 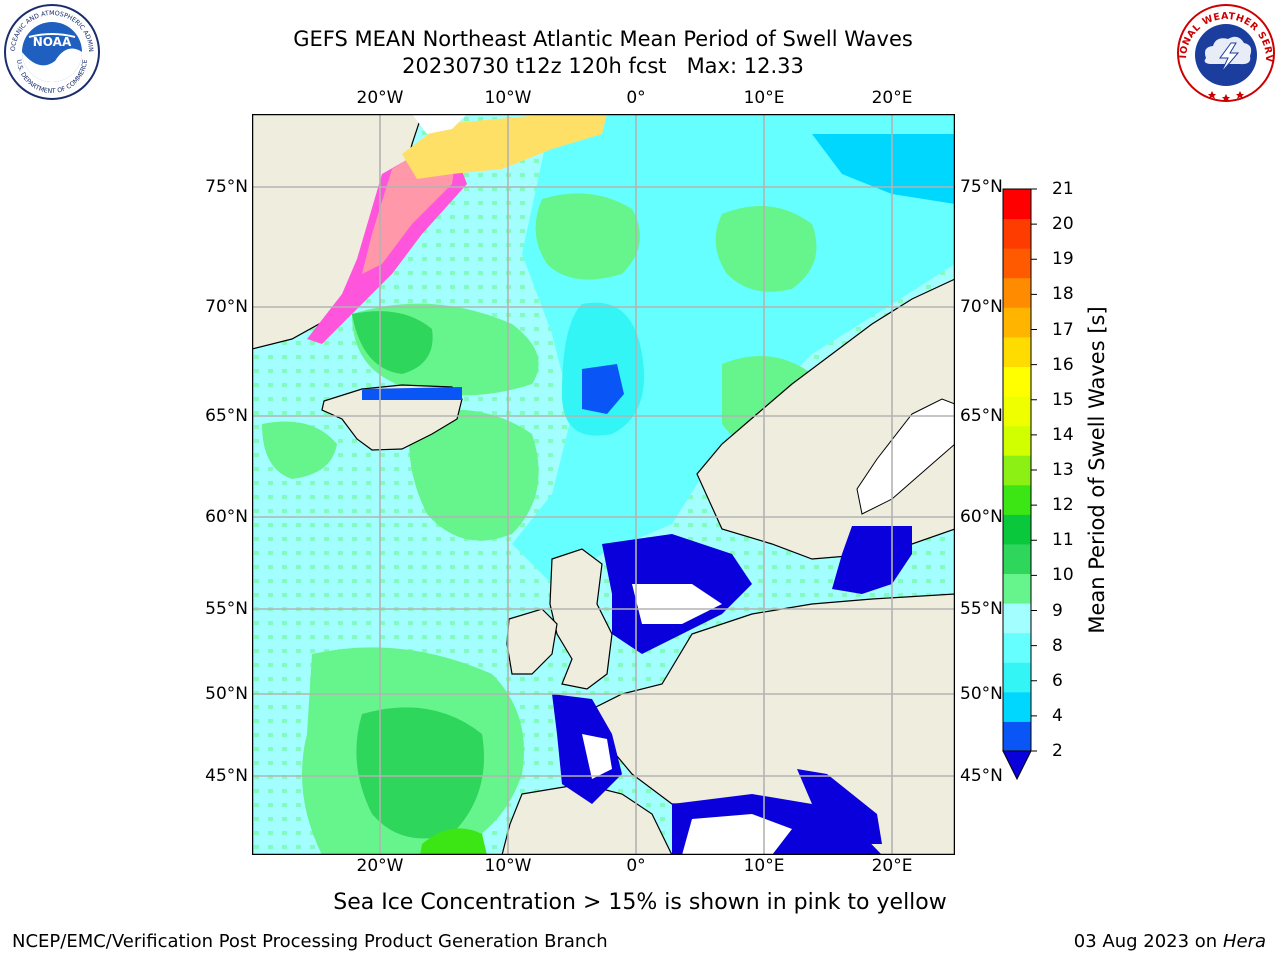 What do you see at coordinates (453, 841) in the screenshot?
I see `swell-11s-spot` at bounding box center [453, 841].